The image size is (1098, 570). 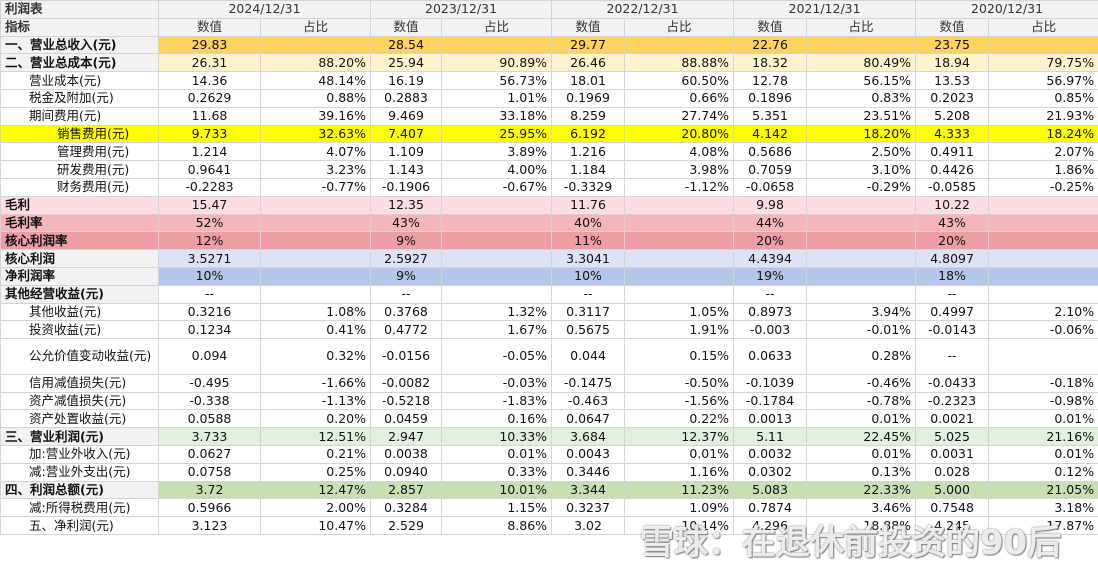 What do you see at coordinates (406, 508) in the screenshot?
I see `cell: 0.3284` at bounding box center [406, 508].